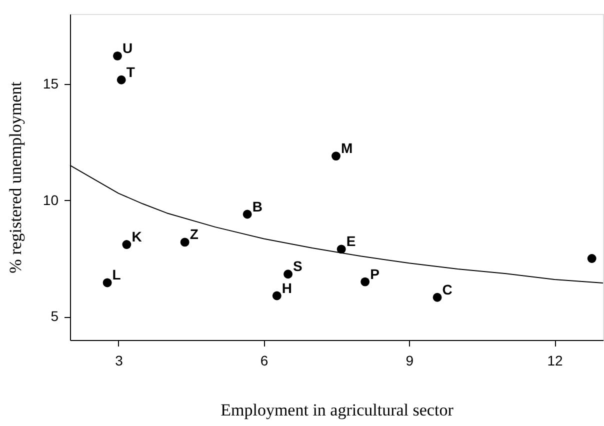  I want to click on annotation: S, so click(297, 266).